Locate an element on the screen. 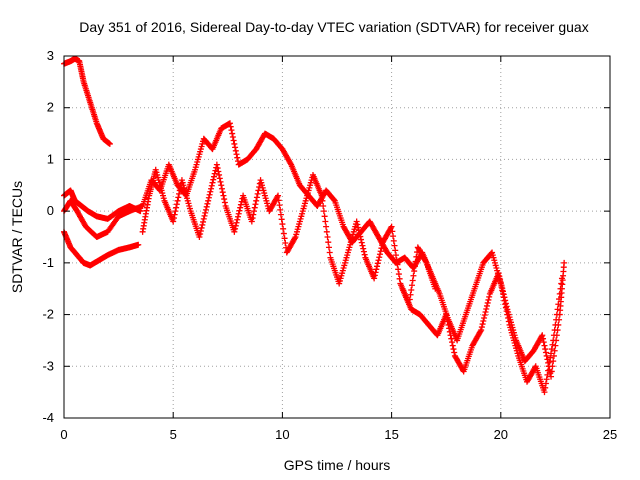 This screenshot has width=640, height=480. y-tick-label: 3 is located at coordinates (50, 55).